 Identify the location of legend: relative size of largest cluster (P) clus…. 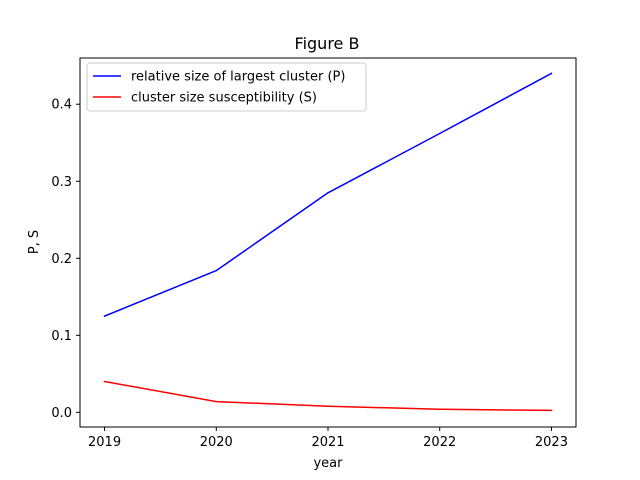
(226, 87).